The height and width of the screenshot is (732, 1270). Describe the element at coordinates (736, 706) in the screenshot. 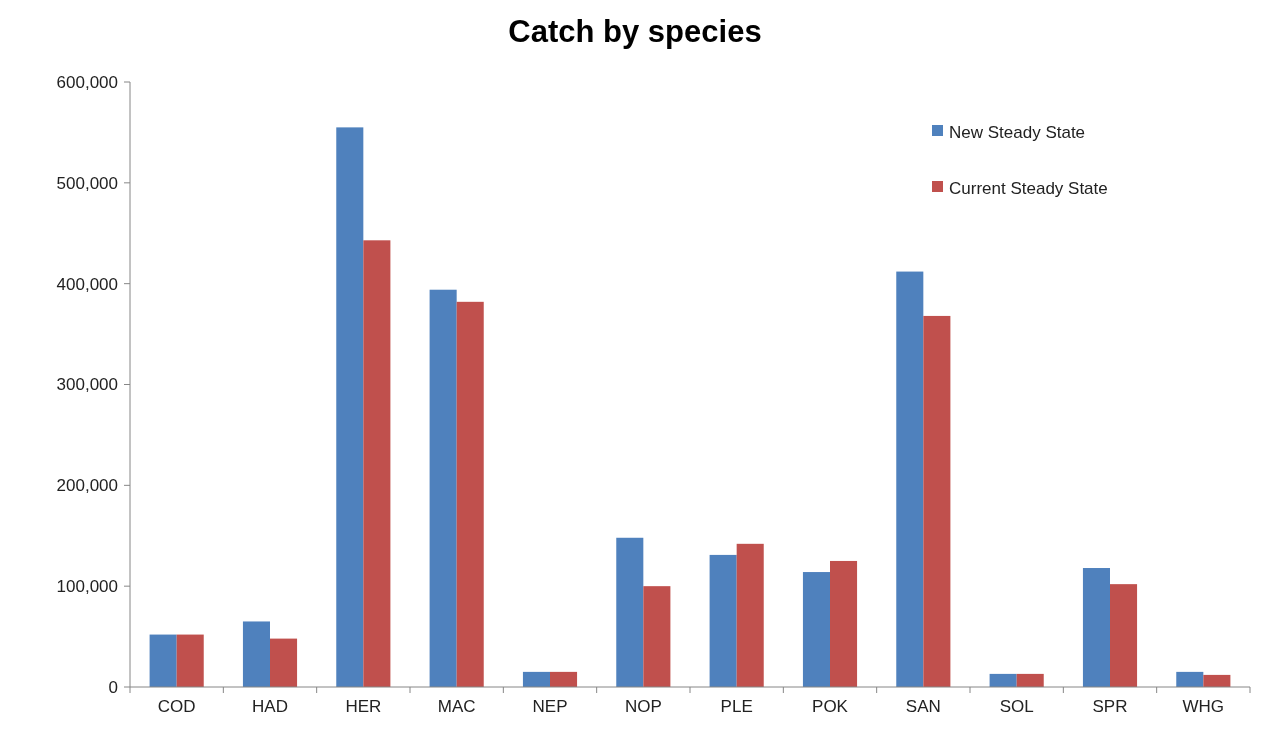

I see `x-tick-label: PLE` at that location.